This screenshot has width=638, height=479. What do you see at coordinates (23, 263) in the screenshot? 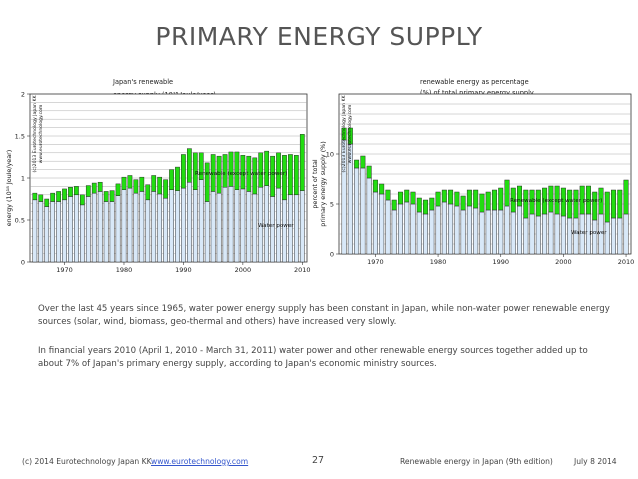
I see `y-tick-label: 0` at bounding box center [23, 263].